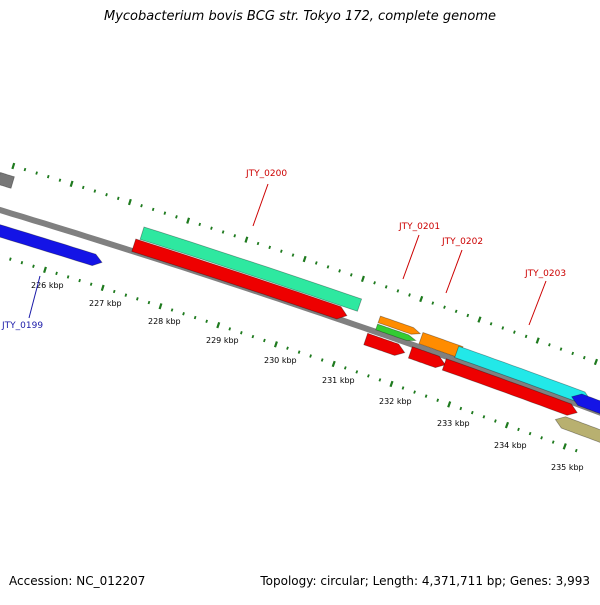 The height and width of the screenshot is (605, 600). What do you see at coordinates (510, 445) in the screenshot?
I see `scale-label: 234 kbp` at bounding box center [510, 445].